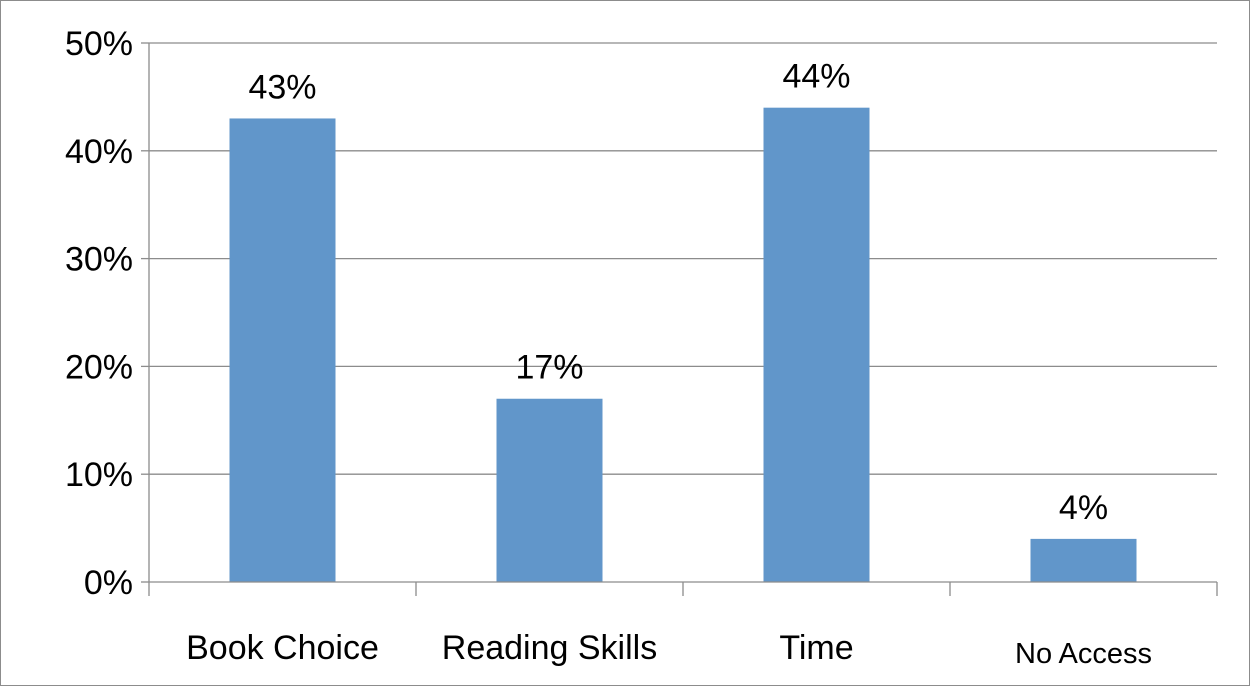 The height and width of the screenshot is (690, 1250). What do you see at coordinates (99, 152) in the screenshot?
I see `y-tick-label: 40%` at bounding box center [99, 152].